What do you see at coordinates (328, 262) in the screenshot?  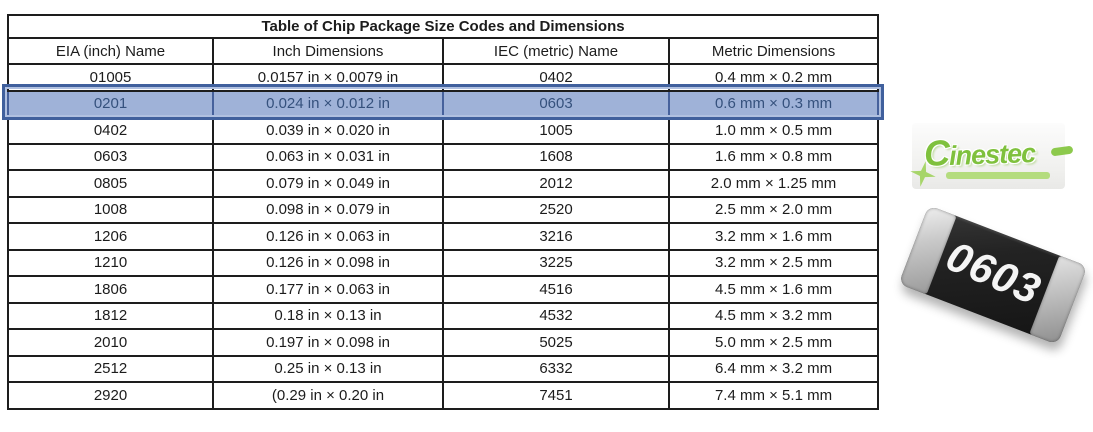 I see `table-cell: 0.126 in × 0.098 in` at bounding box center [328, 262].